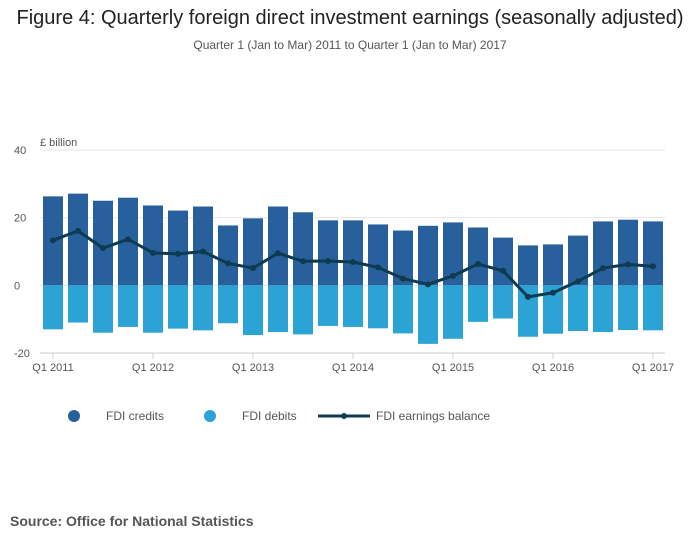 The image size is (700, 549). What do you see at coordinates (210, 416) in the screenshot?
I see `legend-debits-swatch` at bounding box center [210, 416].